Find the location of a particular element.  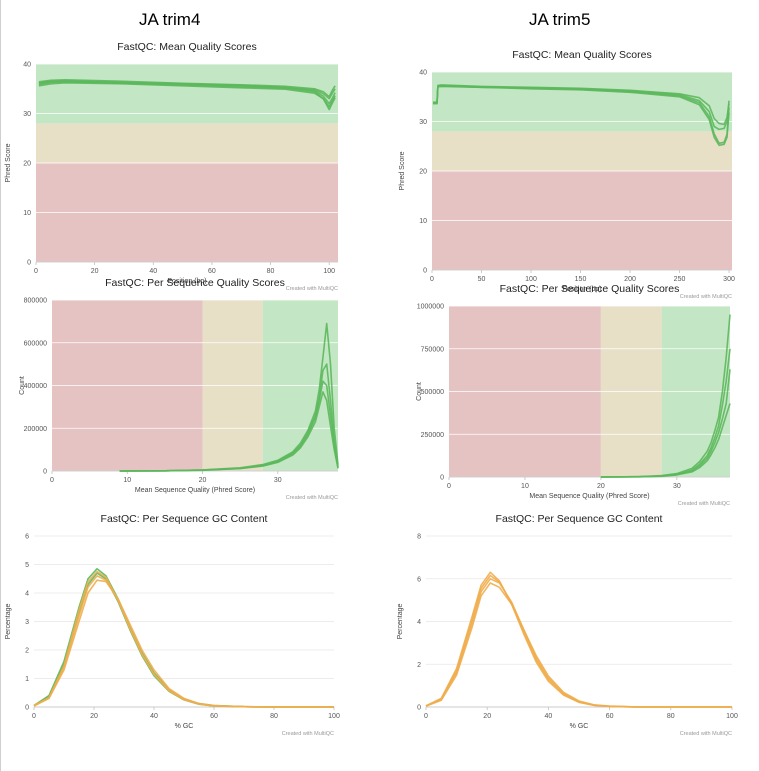

y-tick-label: 1 is located at coordinates (27, 679).